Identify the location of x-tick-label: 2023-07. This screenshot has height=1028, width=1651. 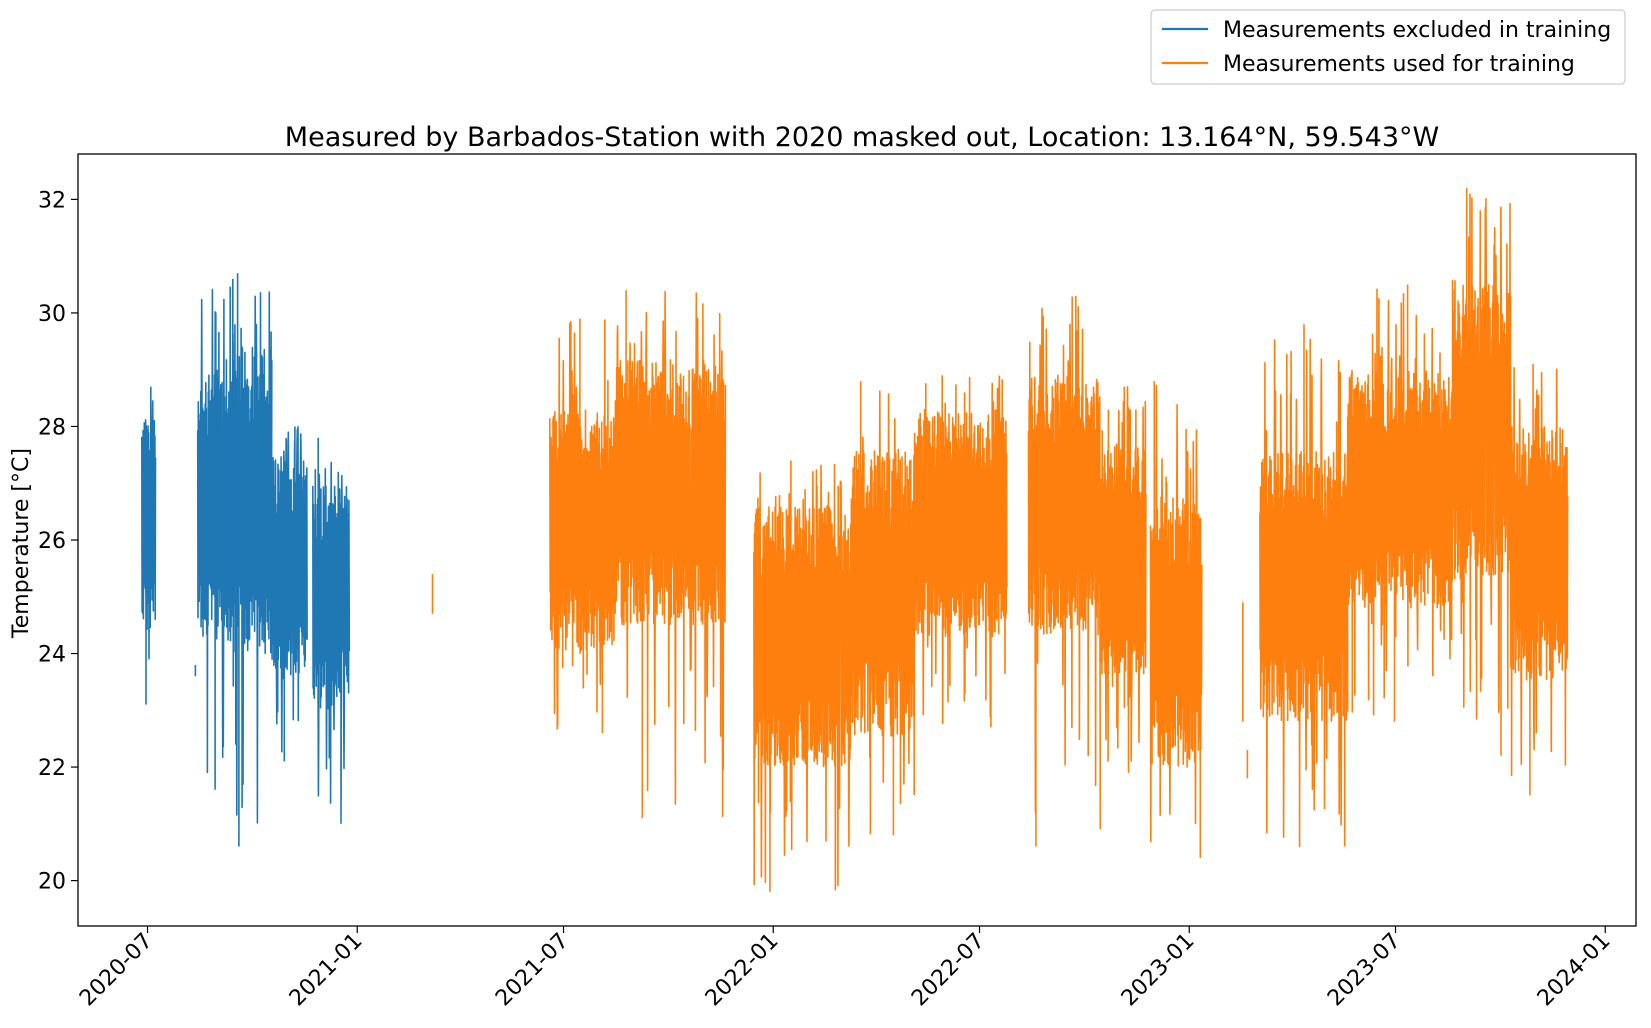
(1364, 970).